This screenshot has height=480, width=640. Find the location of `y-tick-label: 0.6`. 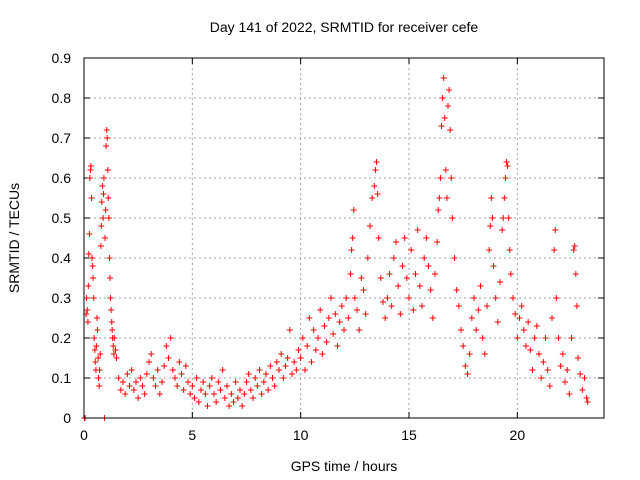

y-tick-label: 0.6 is located at coordinates (62, 178).